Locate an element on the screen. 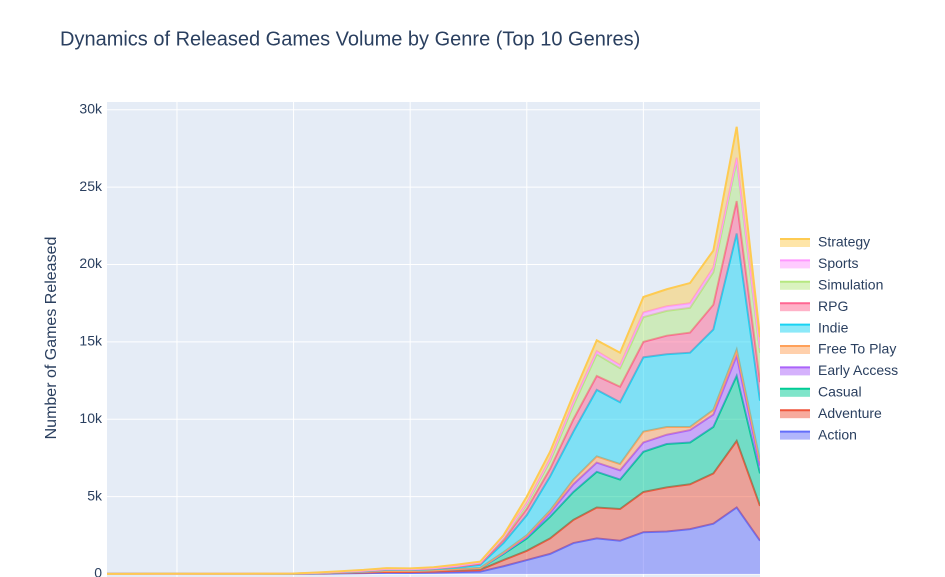 The height and width of the screenshot is (577, 945). y-tick-label: 25k is located at coordinates (91, 186).